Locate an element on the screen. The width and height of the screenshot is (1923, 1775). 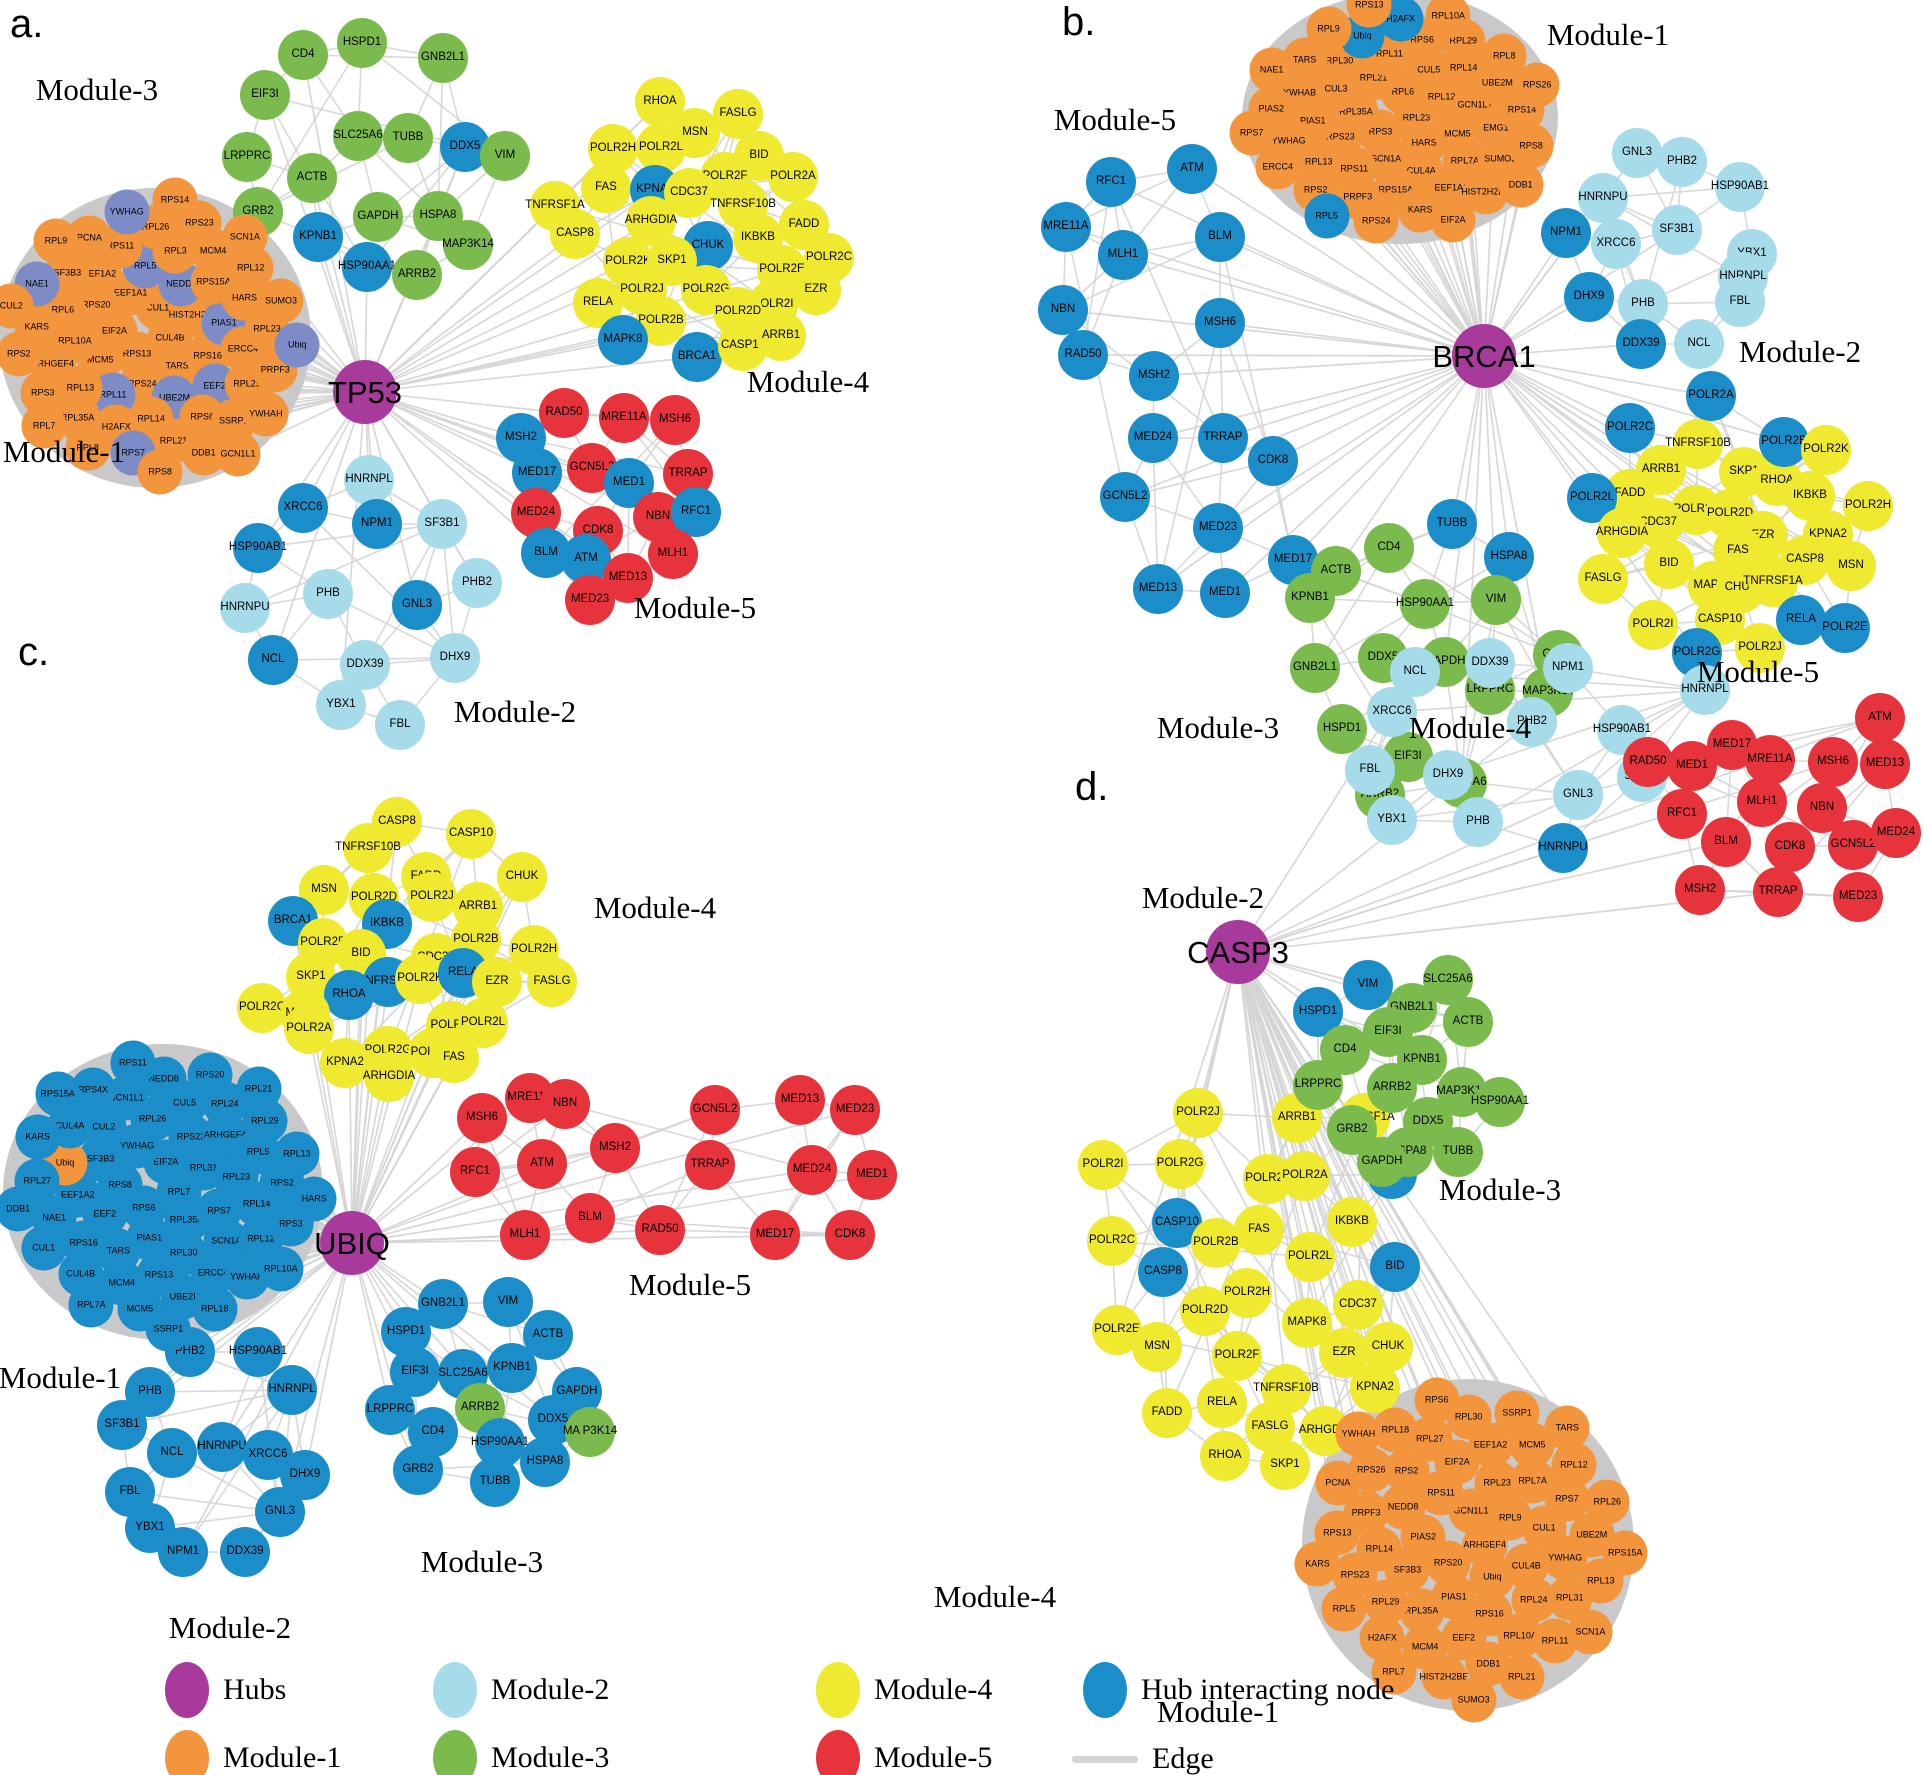
gene-node: FBL is located at coordinates (1370, 770).